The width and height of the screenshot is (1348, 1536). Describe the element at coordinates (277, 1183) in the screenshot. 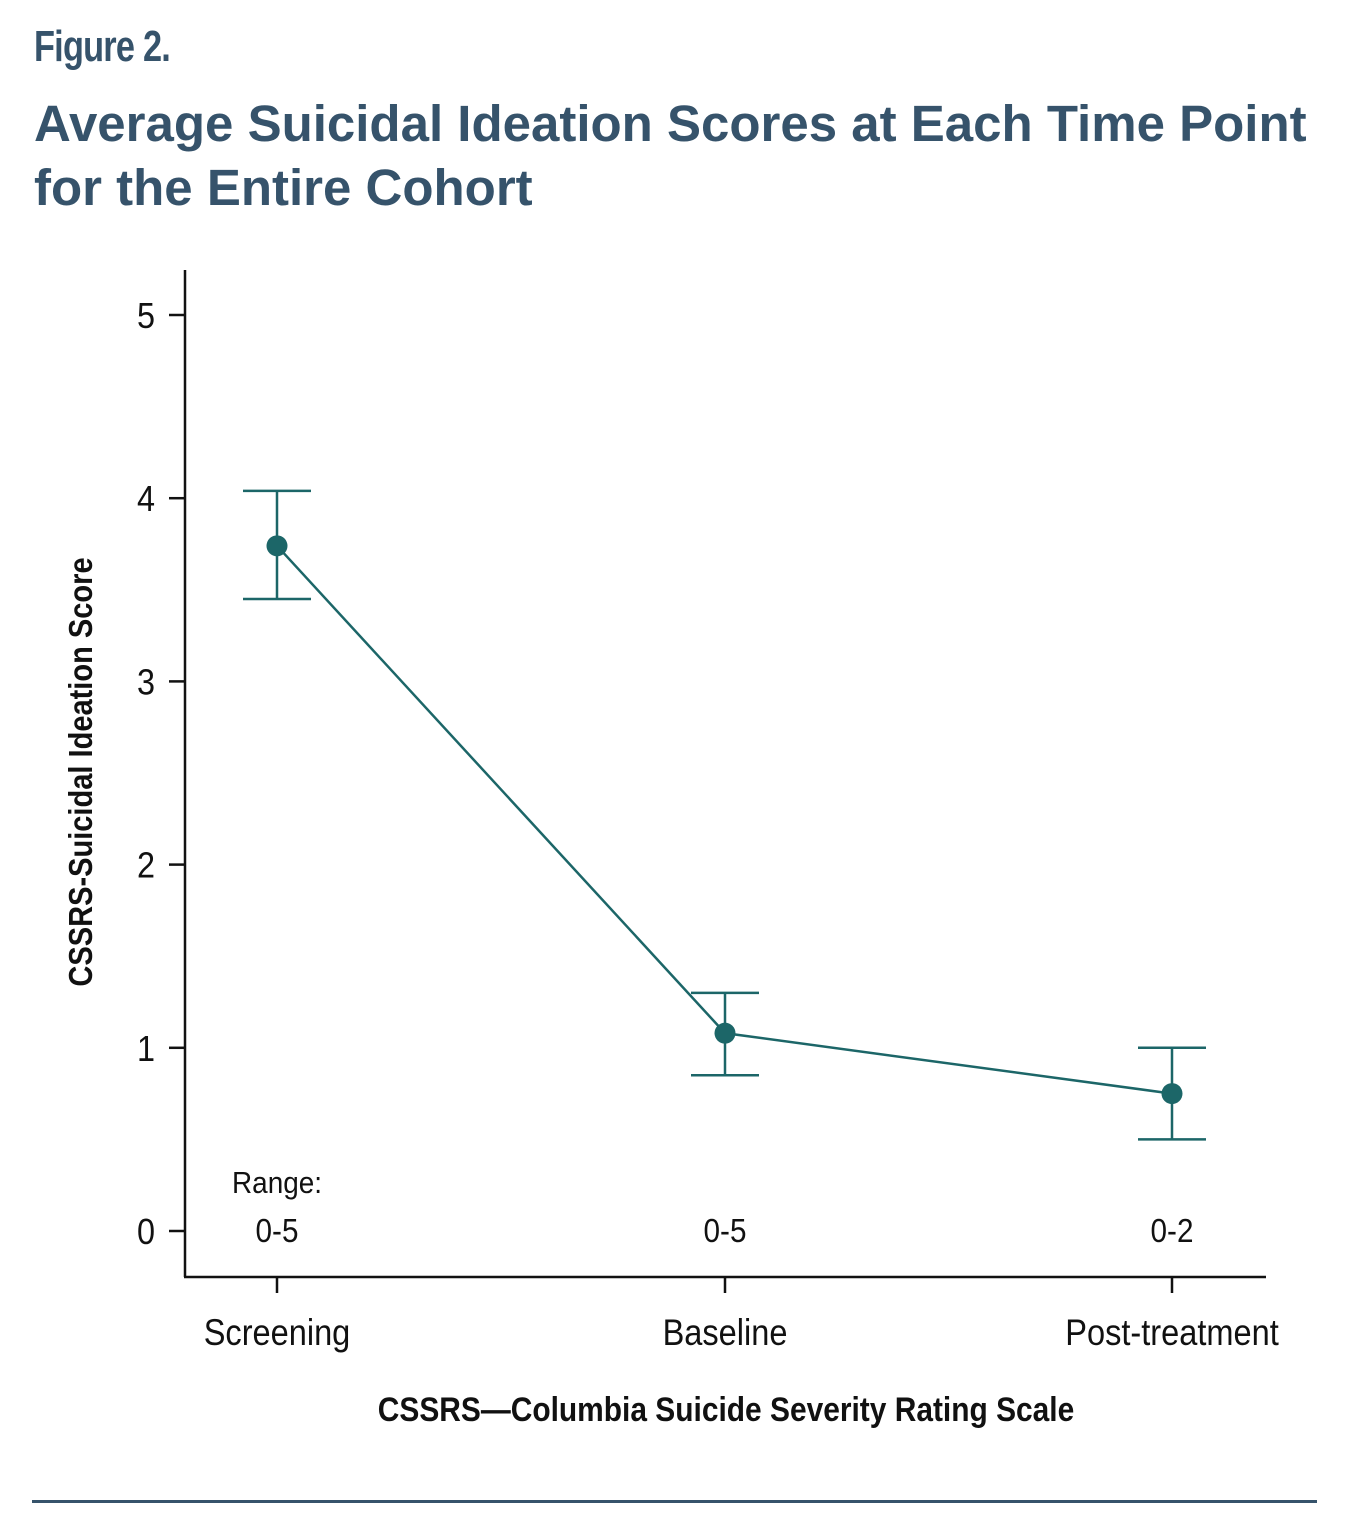

I see `range-label: Range:` at that location.